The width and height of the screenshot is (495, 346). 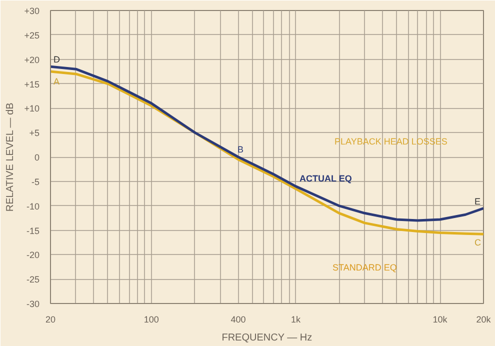 What do you see at coordinates (326, 179) in the screenshot?
I see `annotation: ACTUAL EQ` at bounding box center [326, 179].